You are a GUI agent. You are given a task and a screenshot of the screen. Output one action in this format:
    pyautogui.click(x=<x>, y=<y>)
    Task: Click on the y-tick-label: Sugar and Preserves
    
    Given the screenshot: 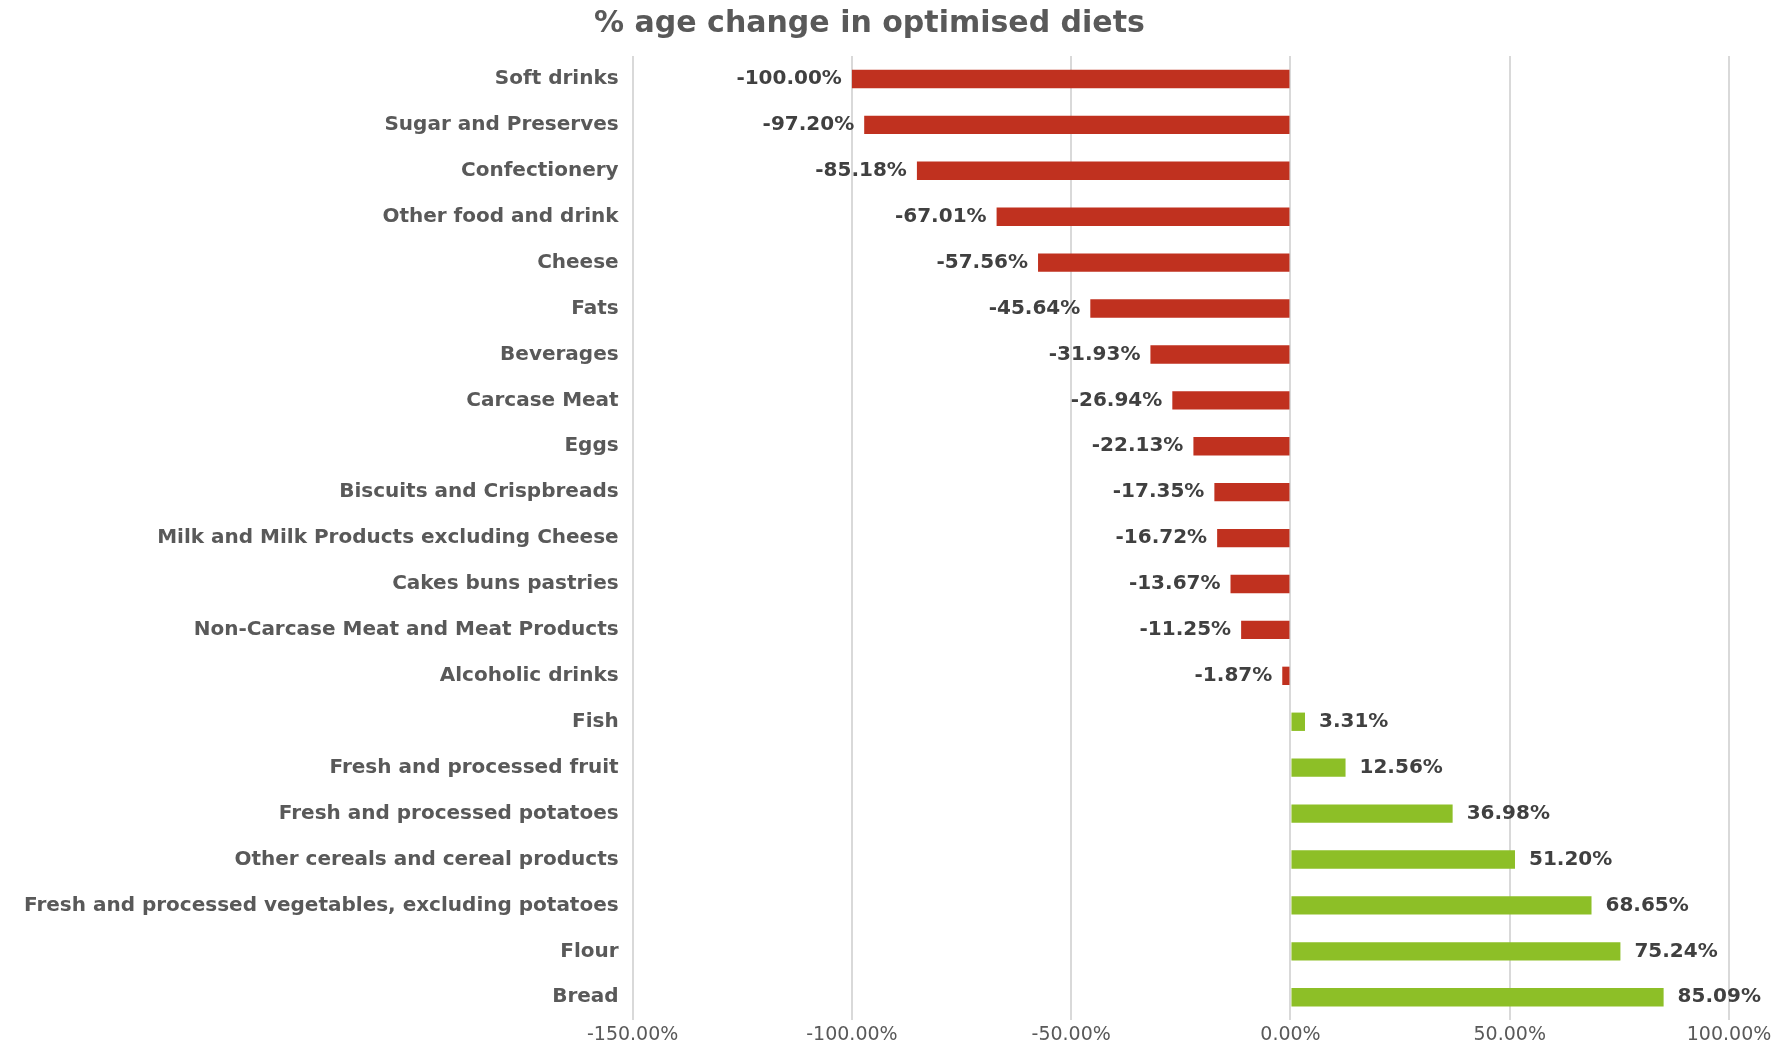 What is the action you would take?
    pyautogui.click(x=501, y=123)
    